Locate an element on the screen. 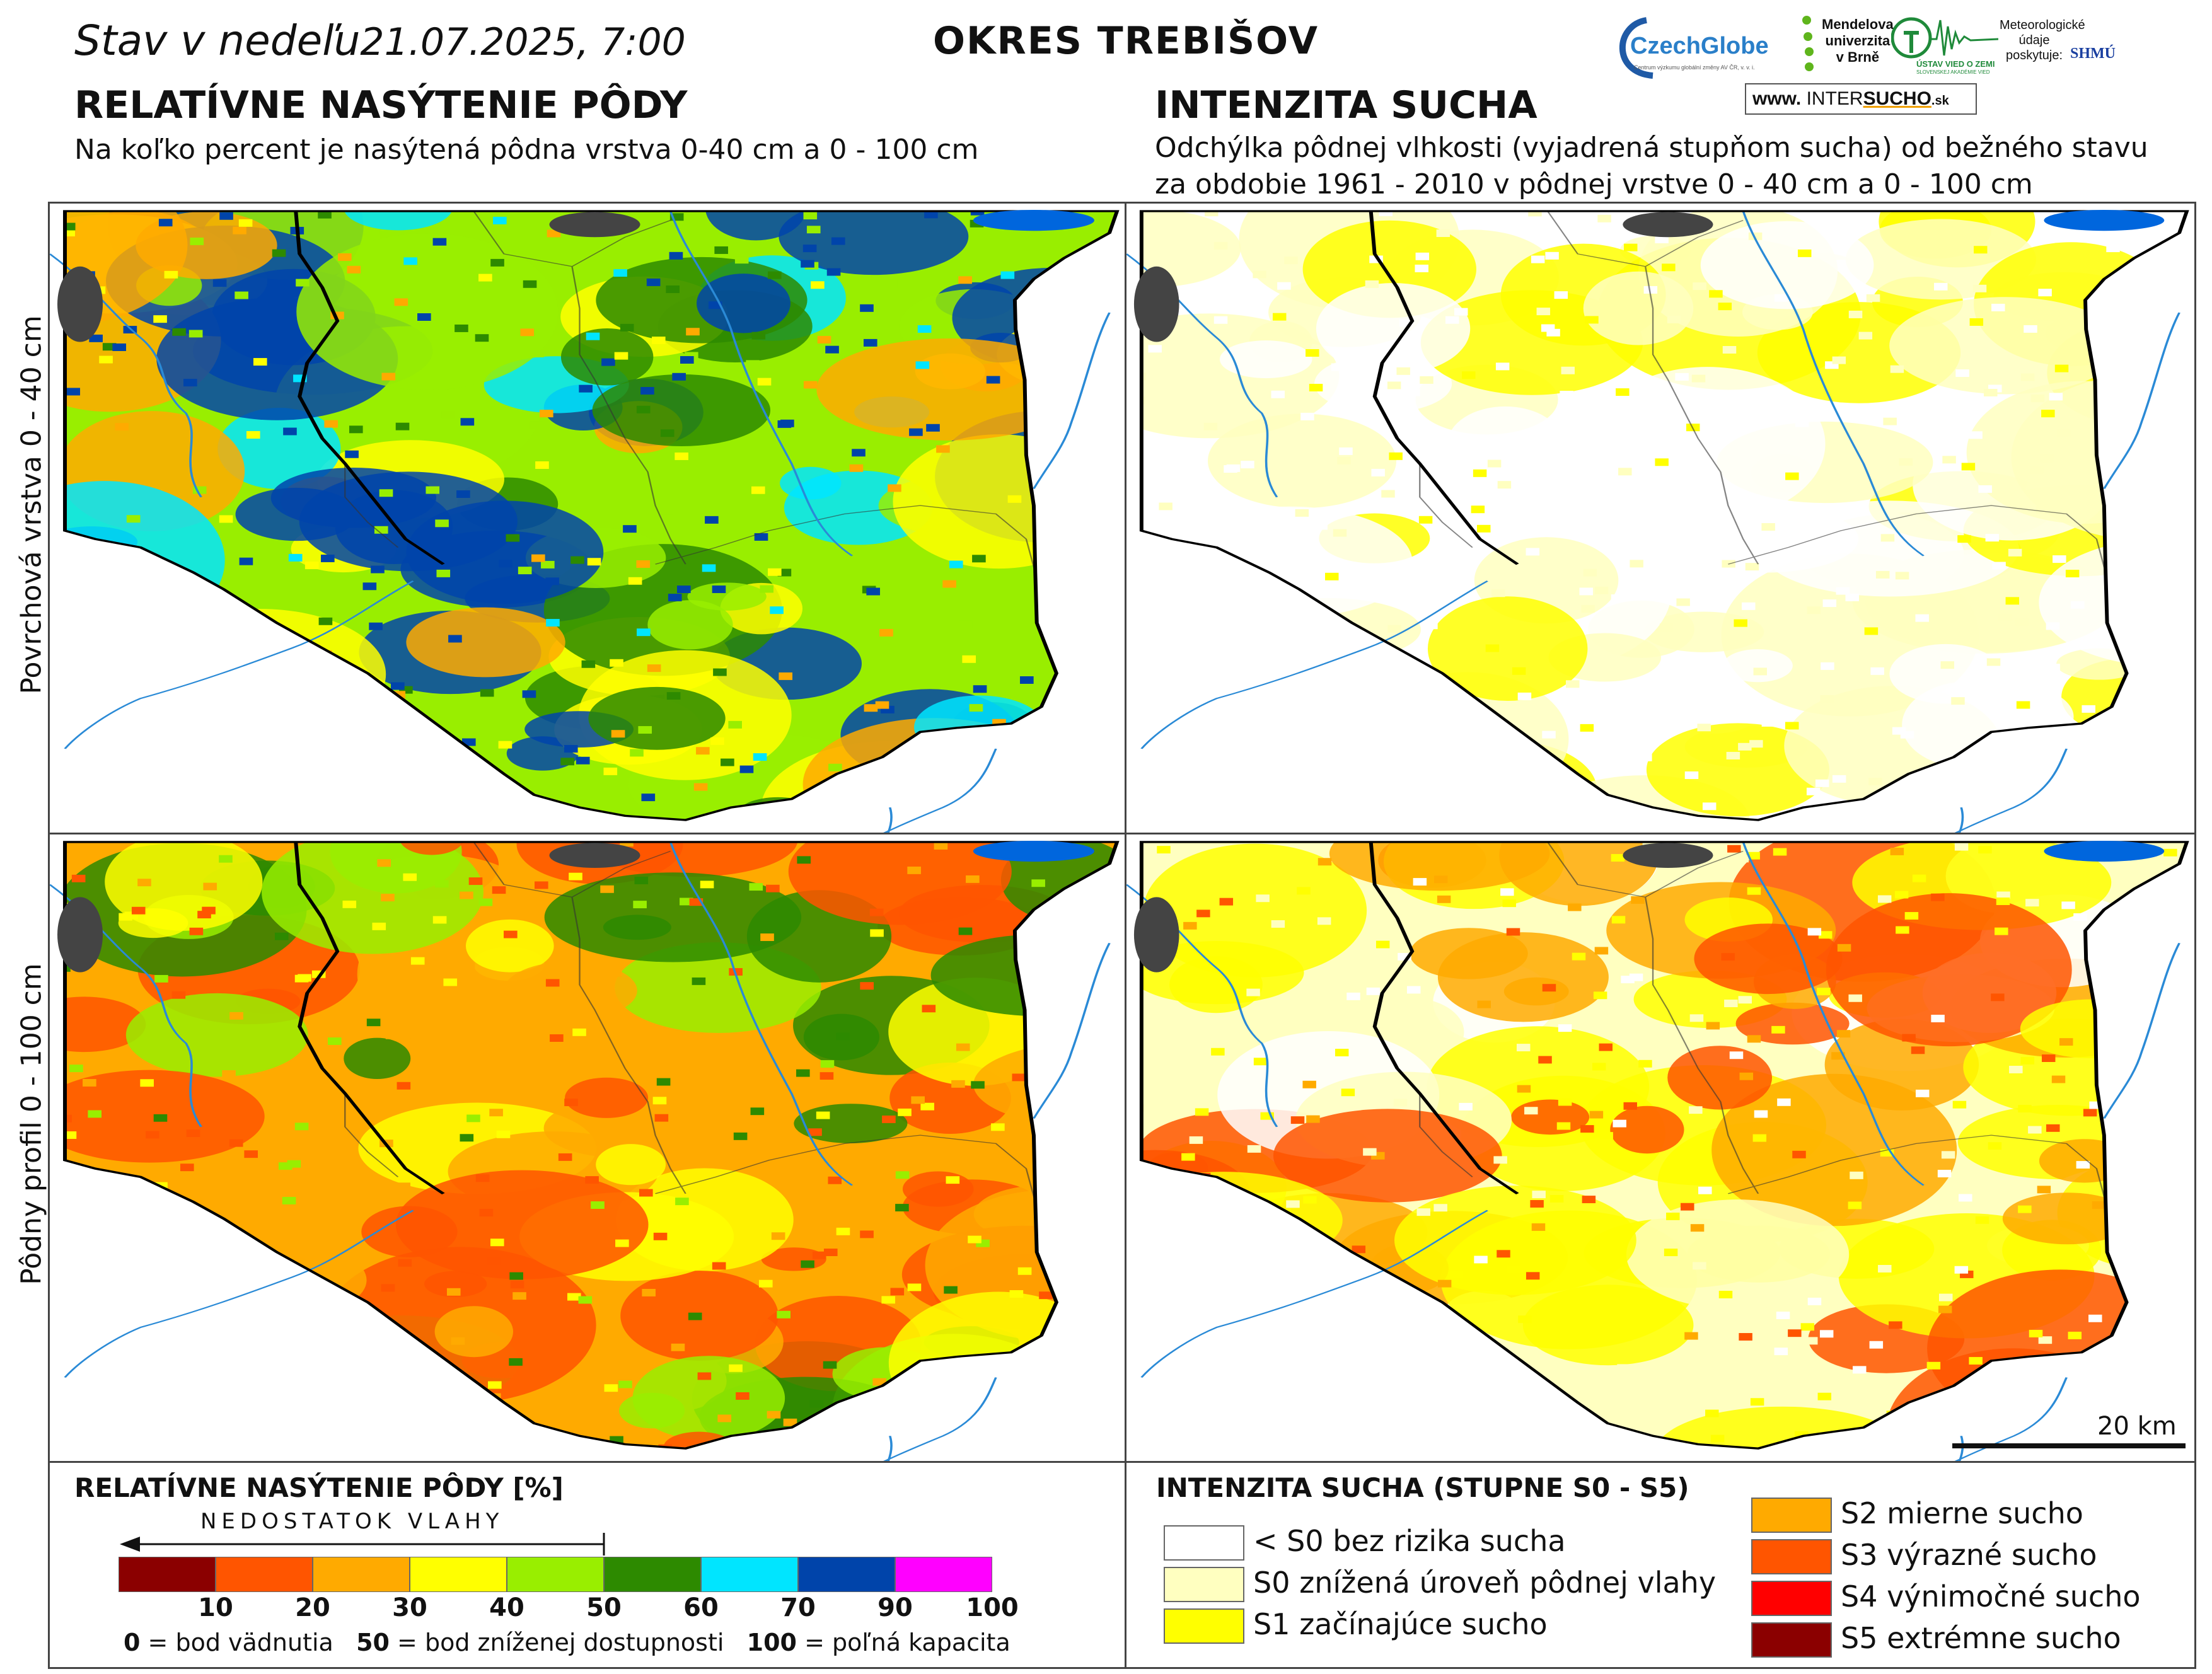 The height and width of the screenshot is (1674, 2212). intersucho-link: www. INTERSUCHO.sk is located at coordinates (1861, 99).